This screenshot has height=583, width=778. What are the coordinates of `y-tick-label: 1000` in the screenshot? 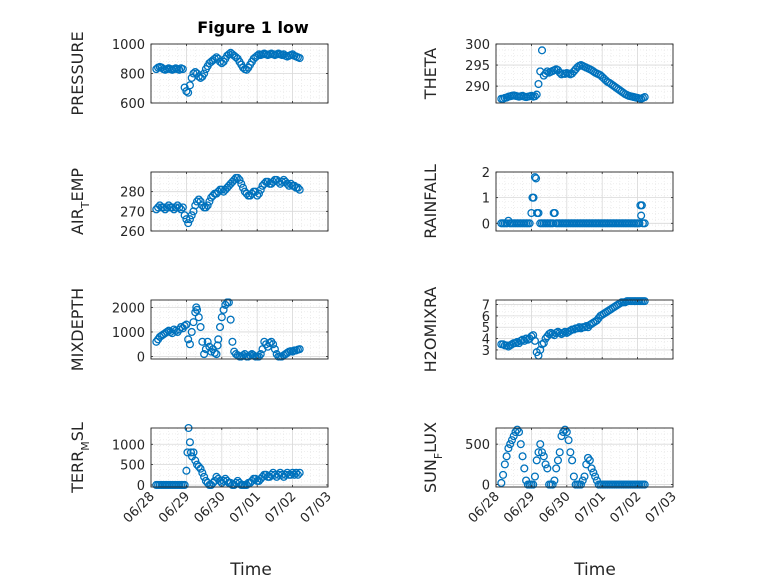 It's located at (128, 45).